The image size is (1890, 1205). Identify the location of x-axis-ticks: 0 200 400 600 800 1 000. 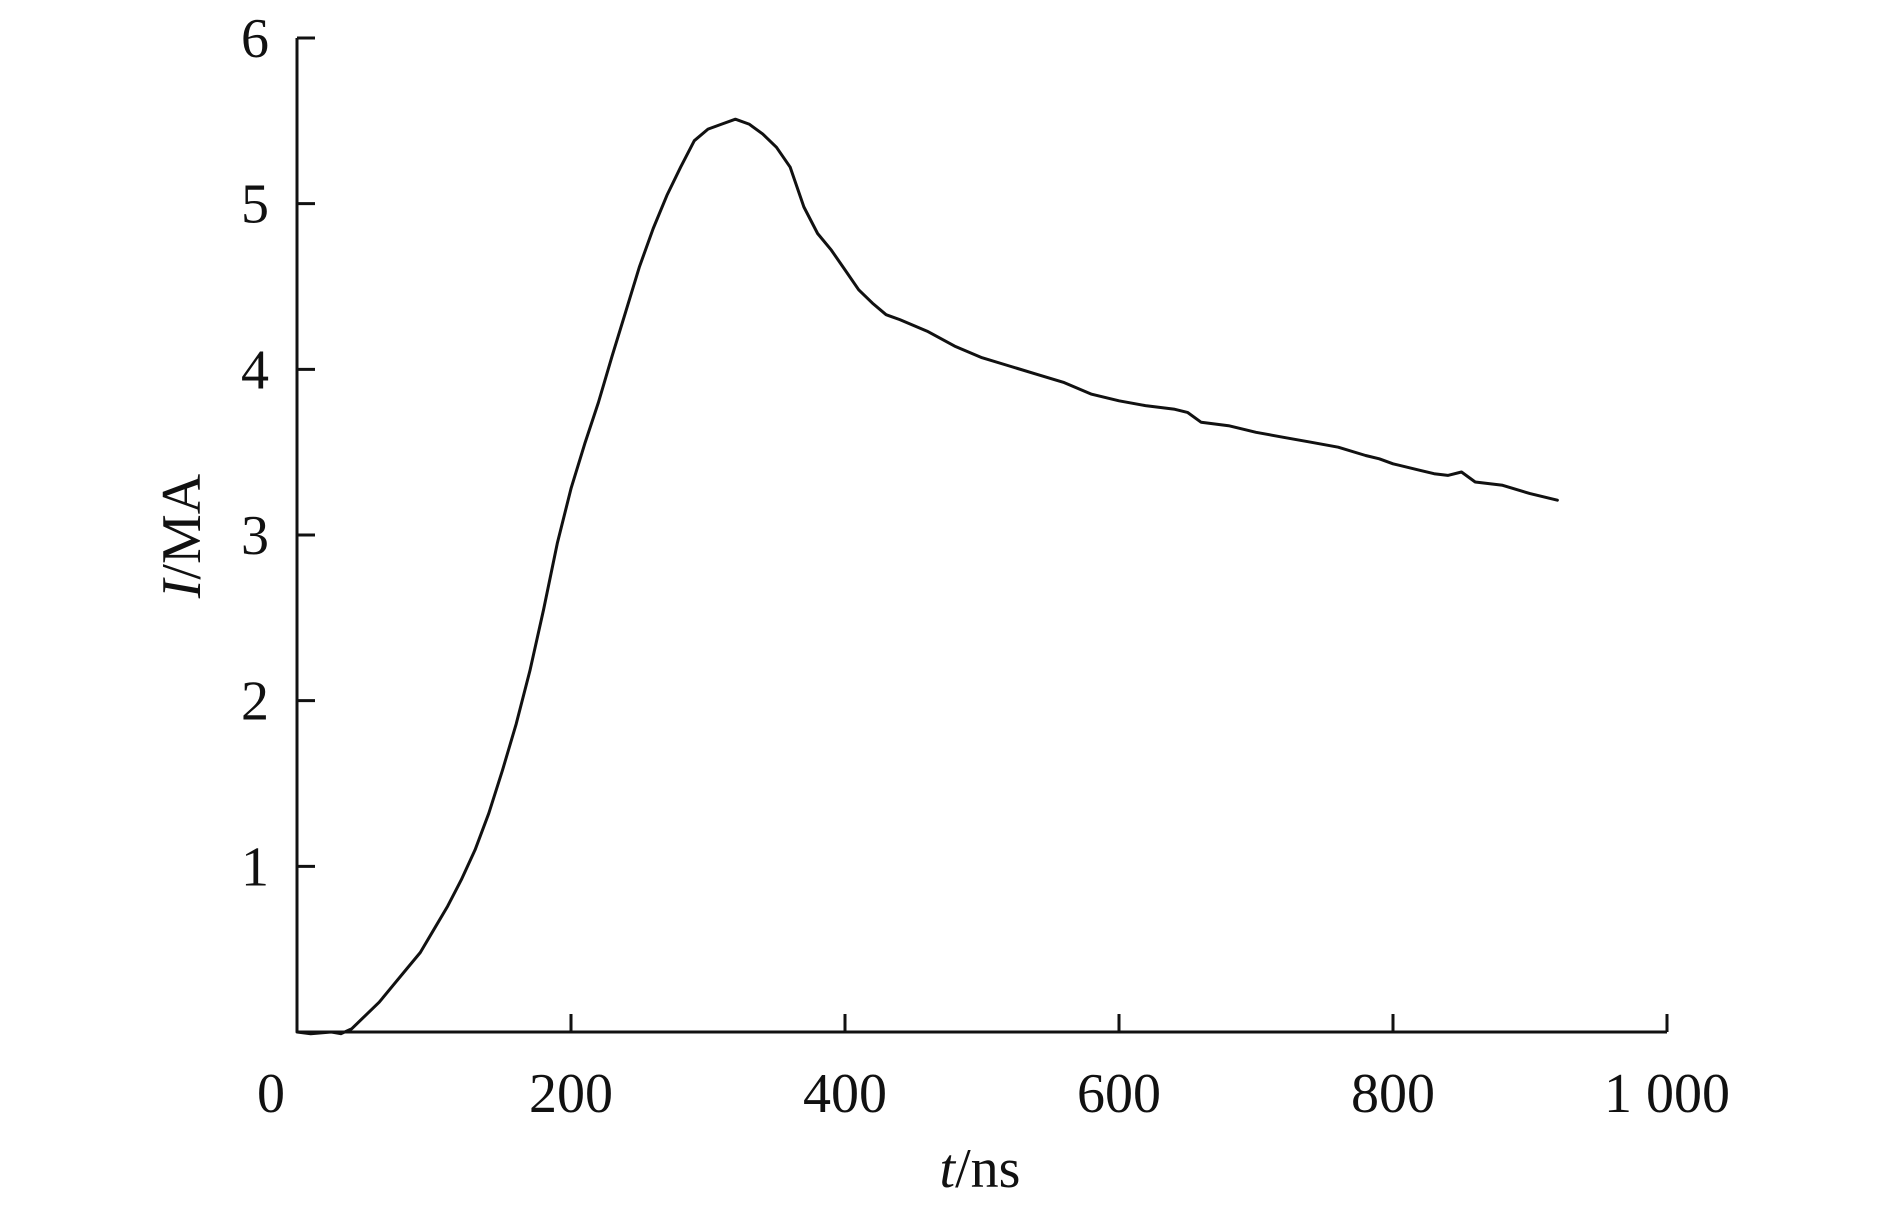
(993, 1069).